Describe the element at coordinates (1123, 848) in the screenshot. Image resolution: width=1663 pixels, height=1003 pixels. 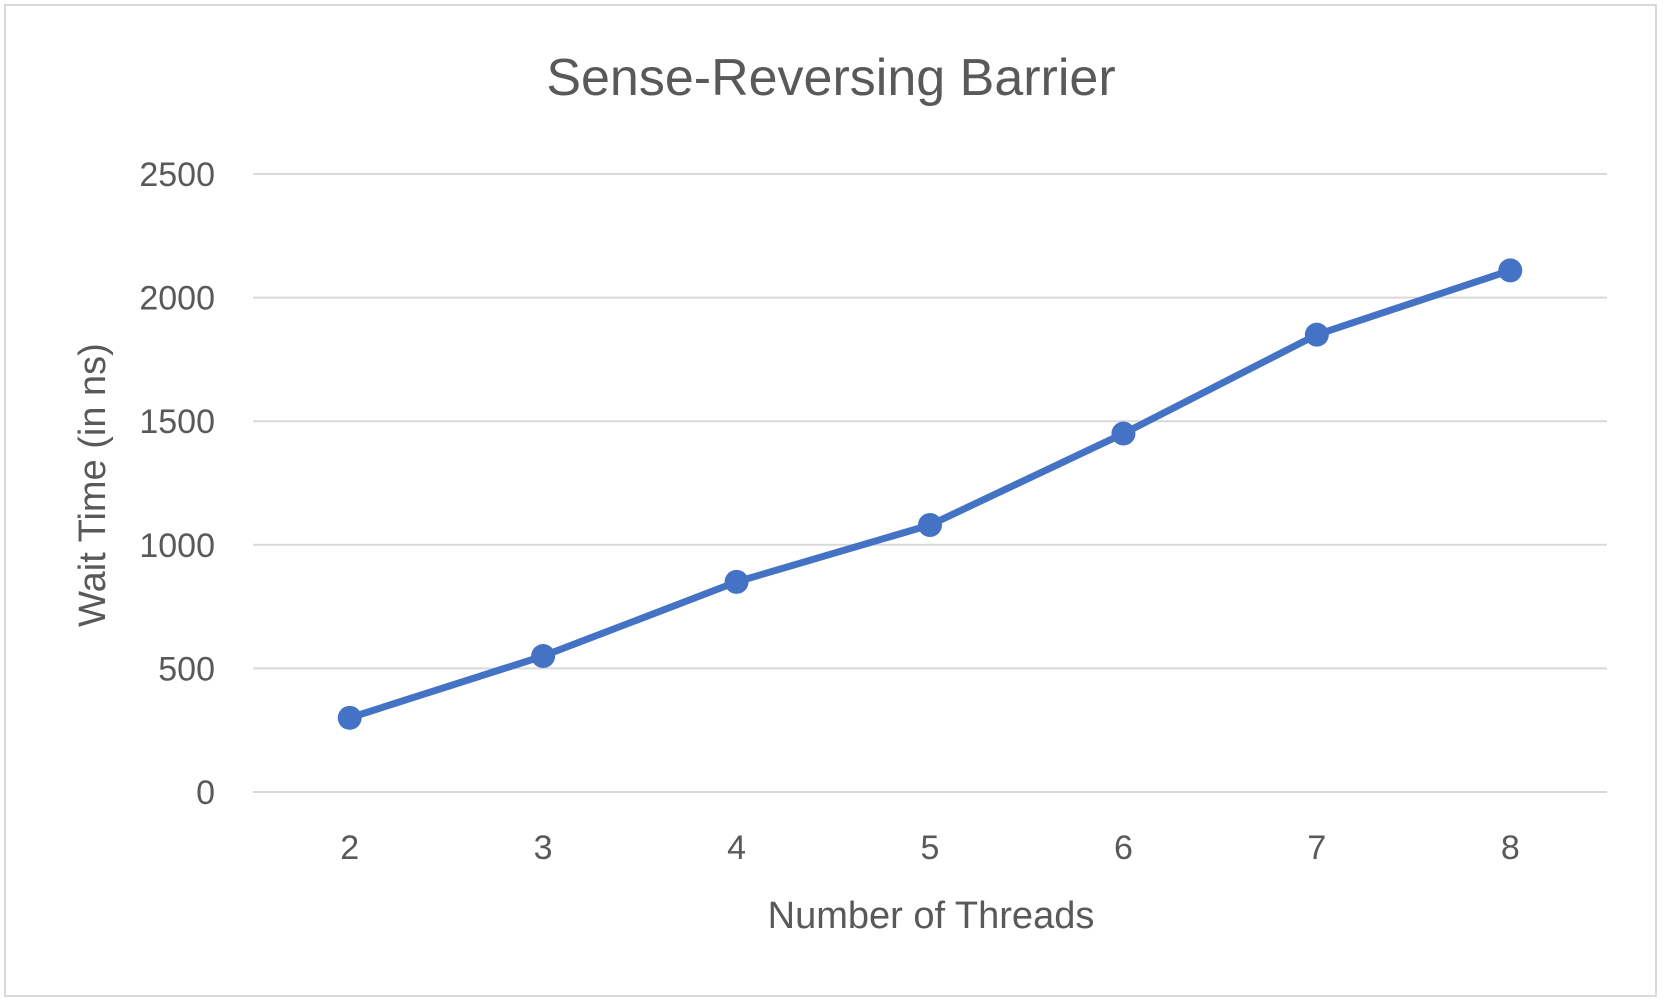
I see `x-tick-label: 6` at that location.